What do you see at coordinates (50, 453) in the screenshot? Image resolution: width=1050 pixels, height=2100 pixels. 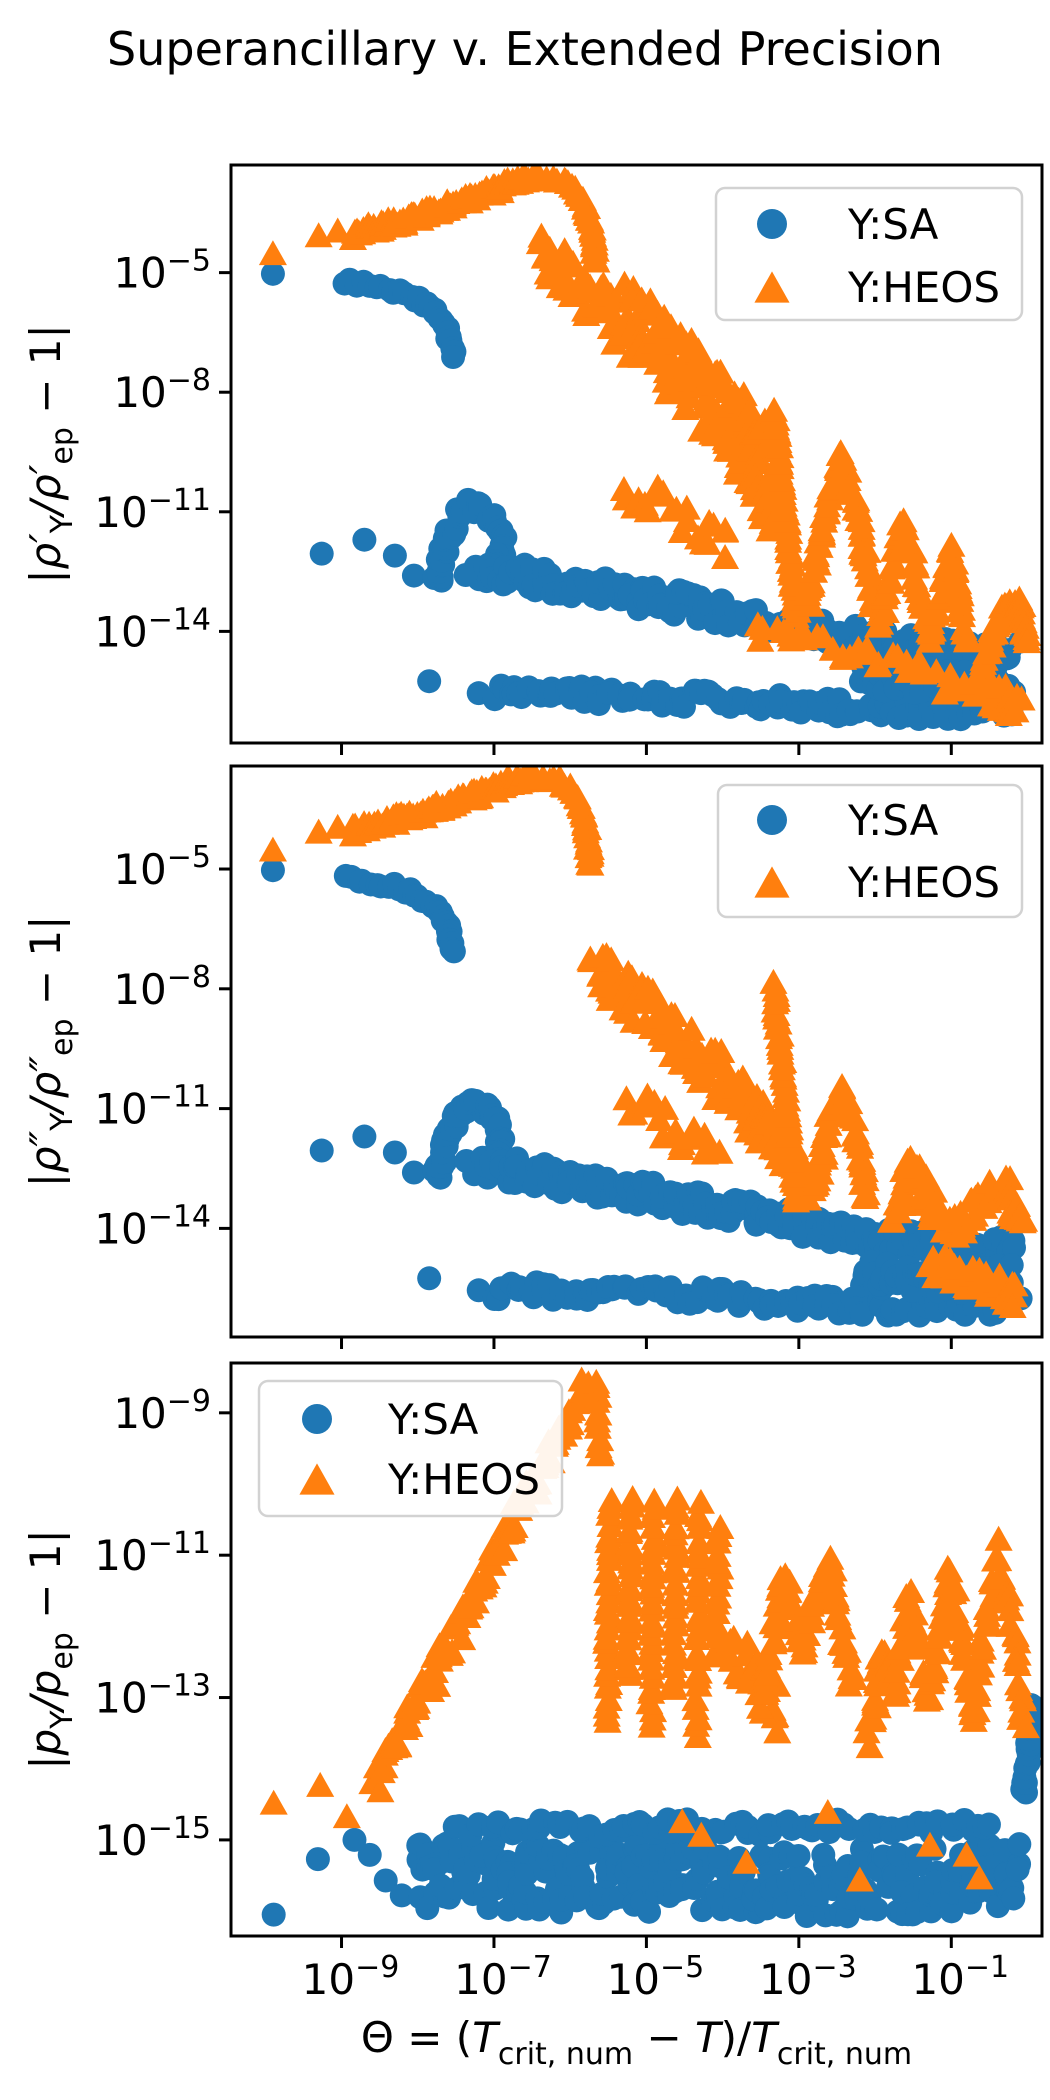 I see `y-axis-label: |ρ′Y/ρ′ep − 1|` at bounding box center [50, 453].